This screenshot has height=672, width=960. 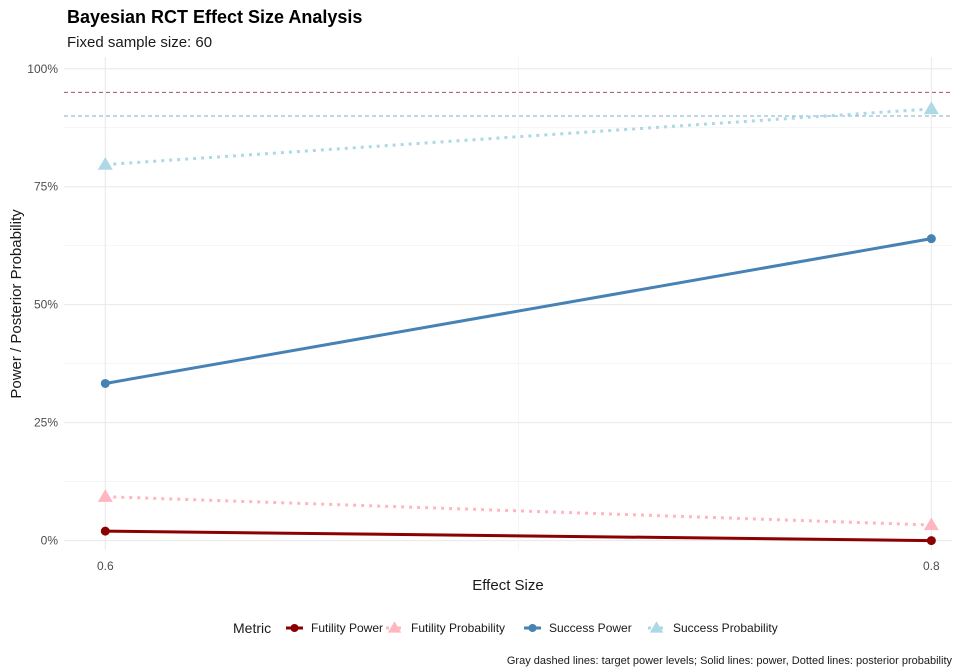 What do you see at coordinates (139, 42) in the screenshot?
I see `chart-subtitle: Fixed sample size: 60` at bounding box center [139, 42].